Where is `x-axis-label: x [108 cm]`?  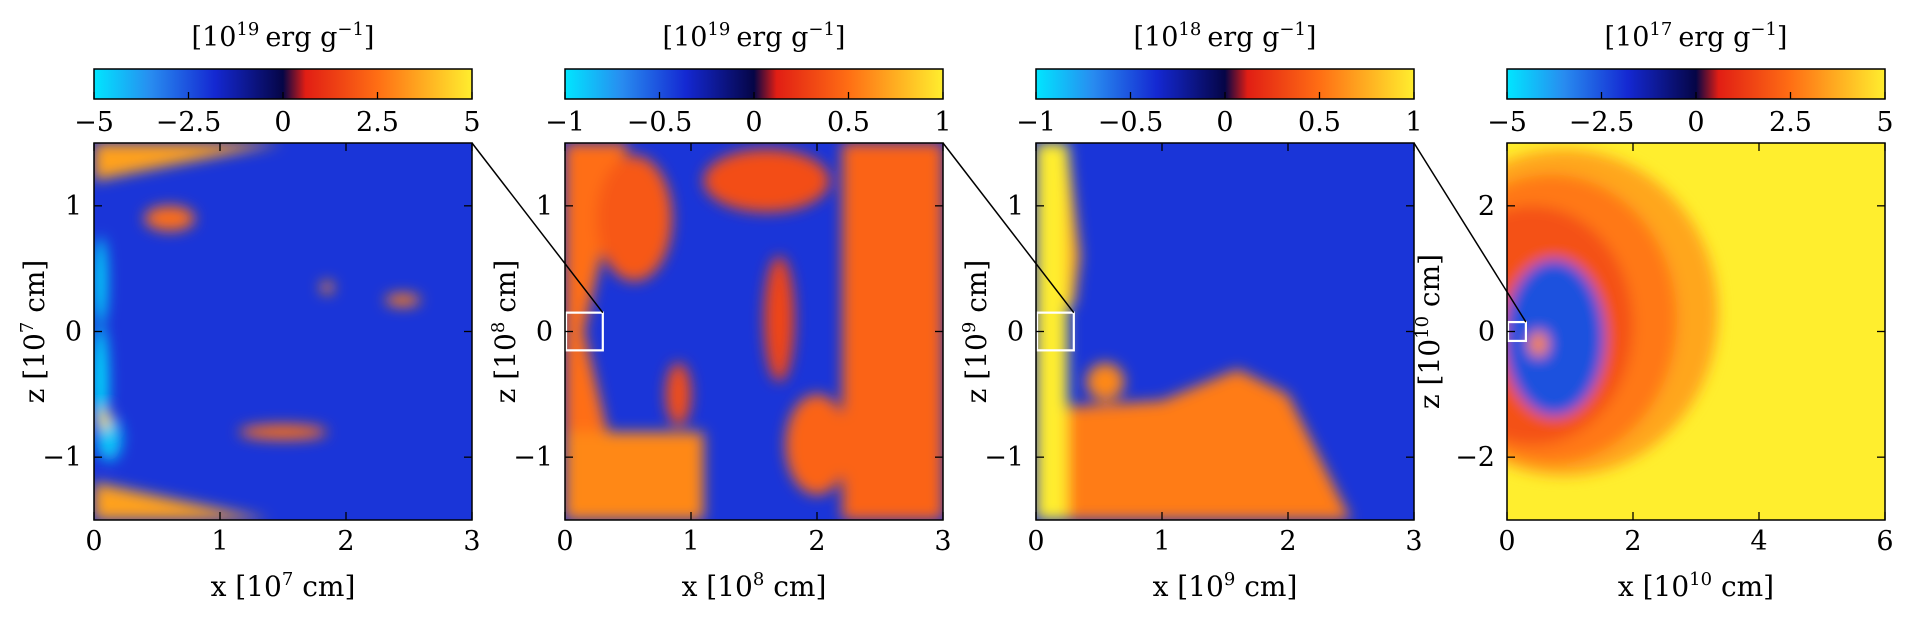 x-axis-label: x [108 cm] is located at coordinates (754, 586).